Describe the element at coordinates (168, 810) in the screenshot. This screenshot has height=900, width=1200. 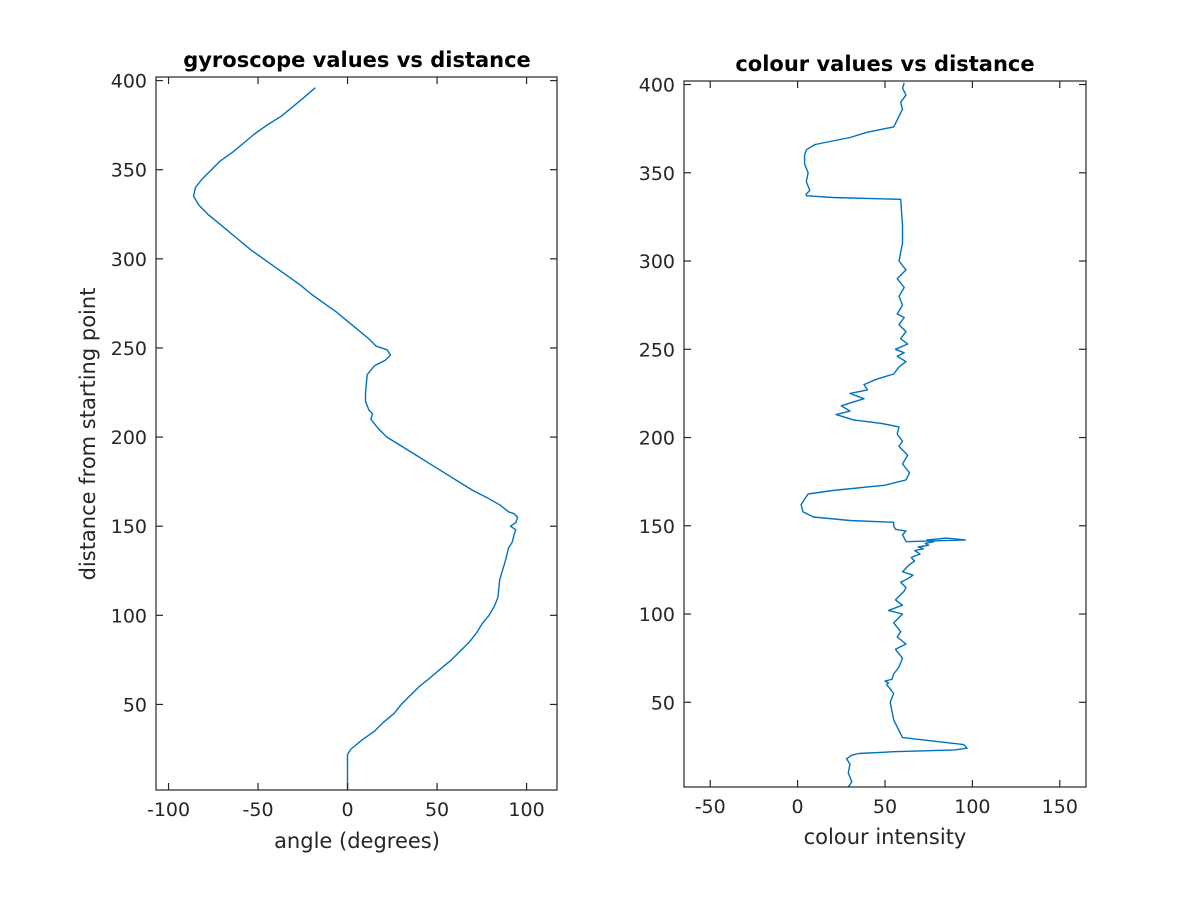
I see `x-tick-label: -100` at that location.